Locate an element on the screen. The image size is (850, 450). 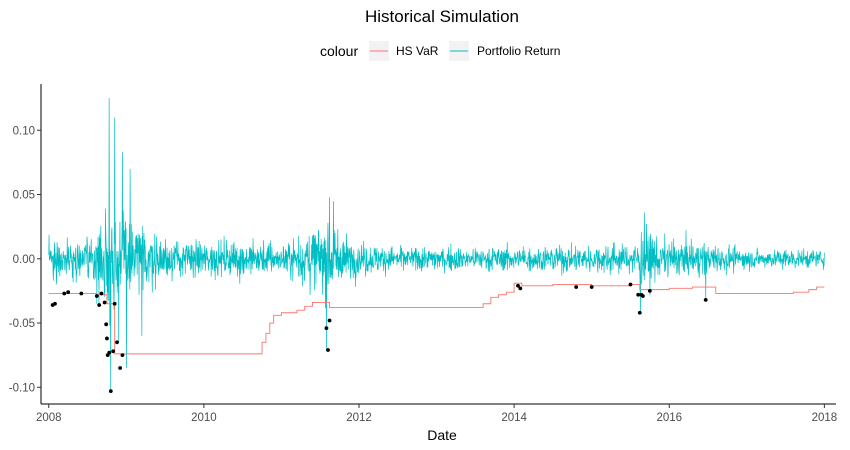
x-axis-title: Date is located at coordinates (442, 435).